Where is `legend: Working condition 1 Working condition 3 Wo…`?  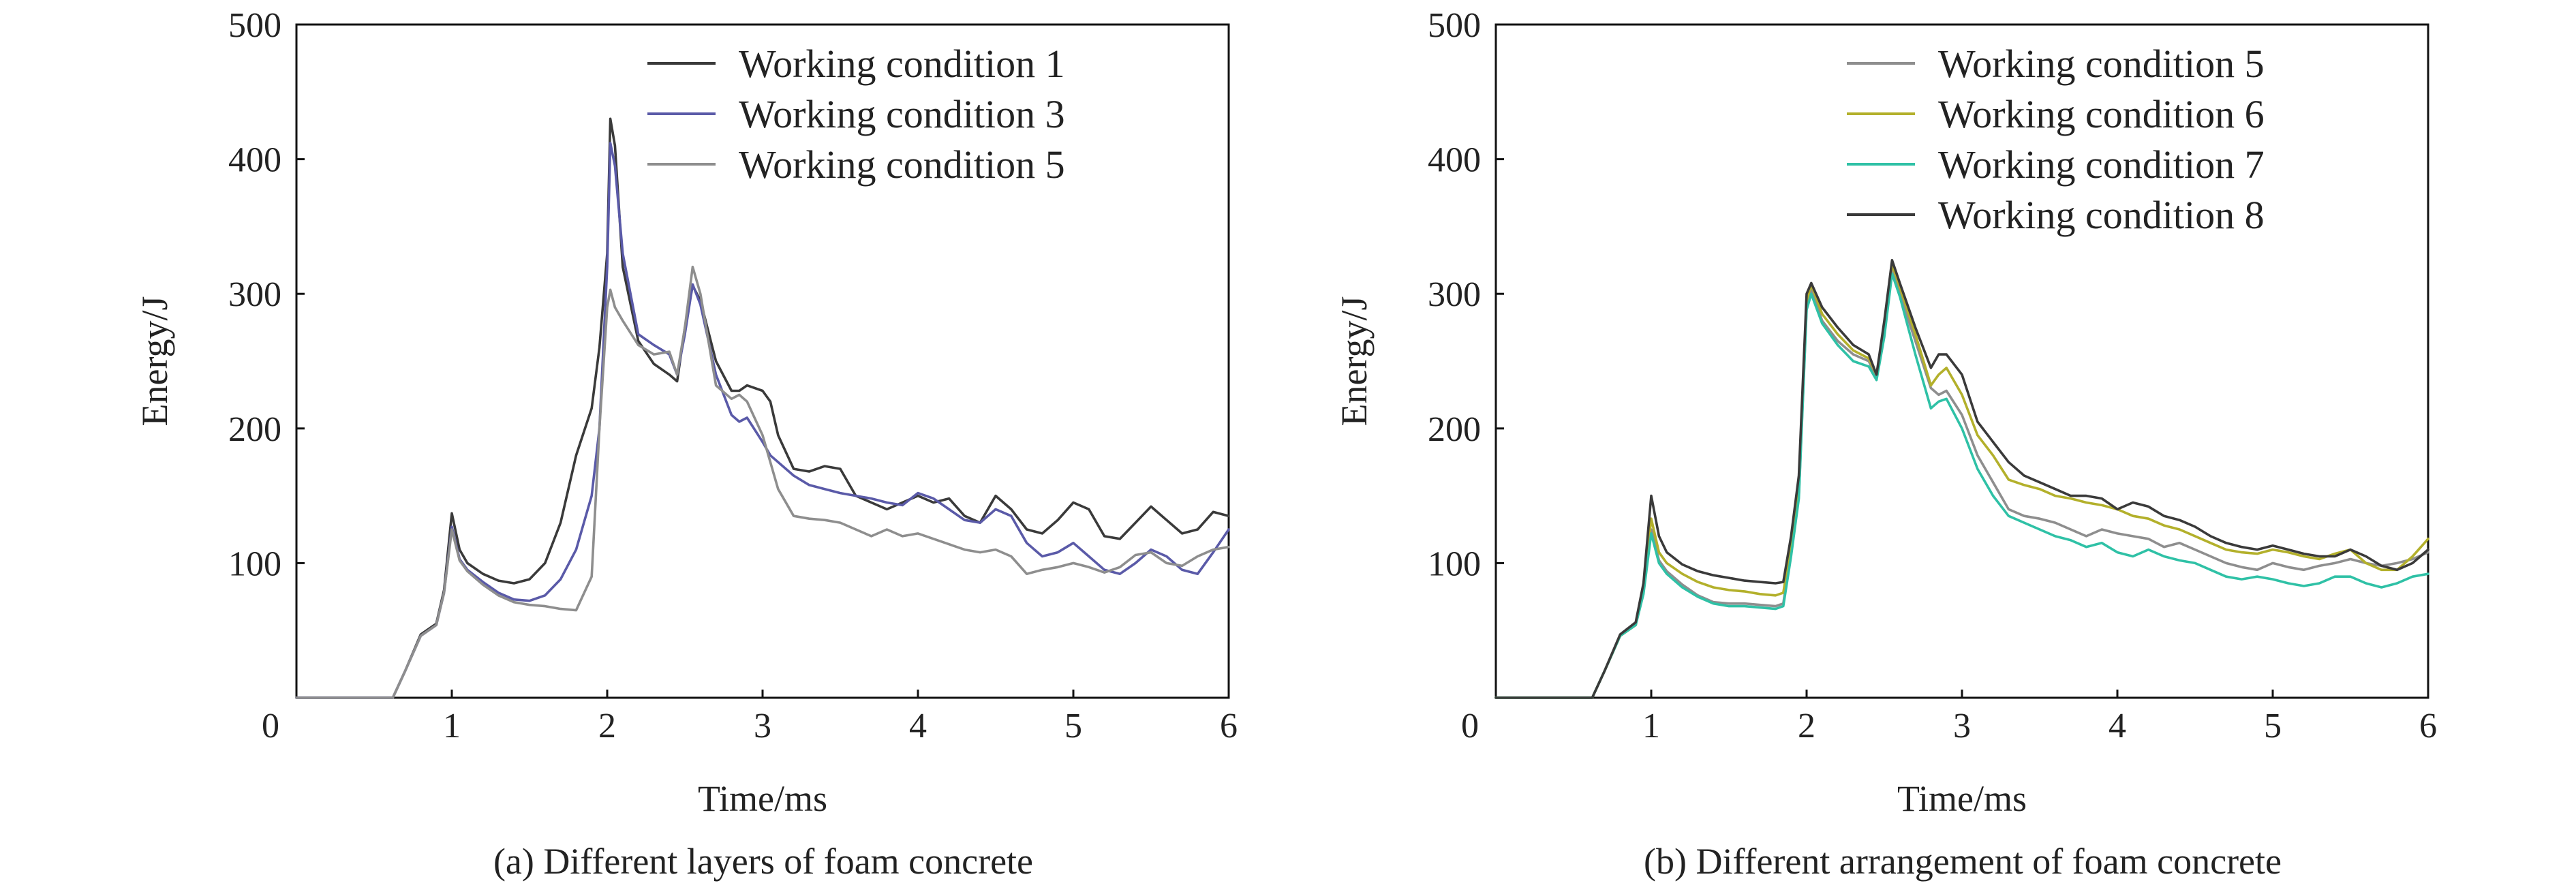 legend: Working condition 1 Working condition 3 Wo… is located at coordinates (856, 114).